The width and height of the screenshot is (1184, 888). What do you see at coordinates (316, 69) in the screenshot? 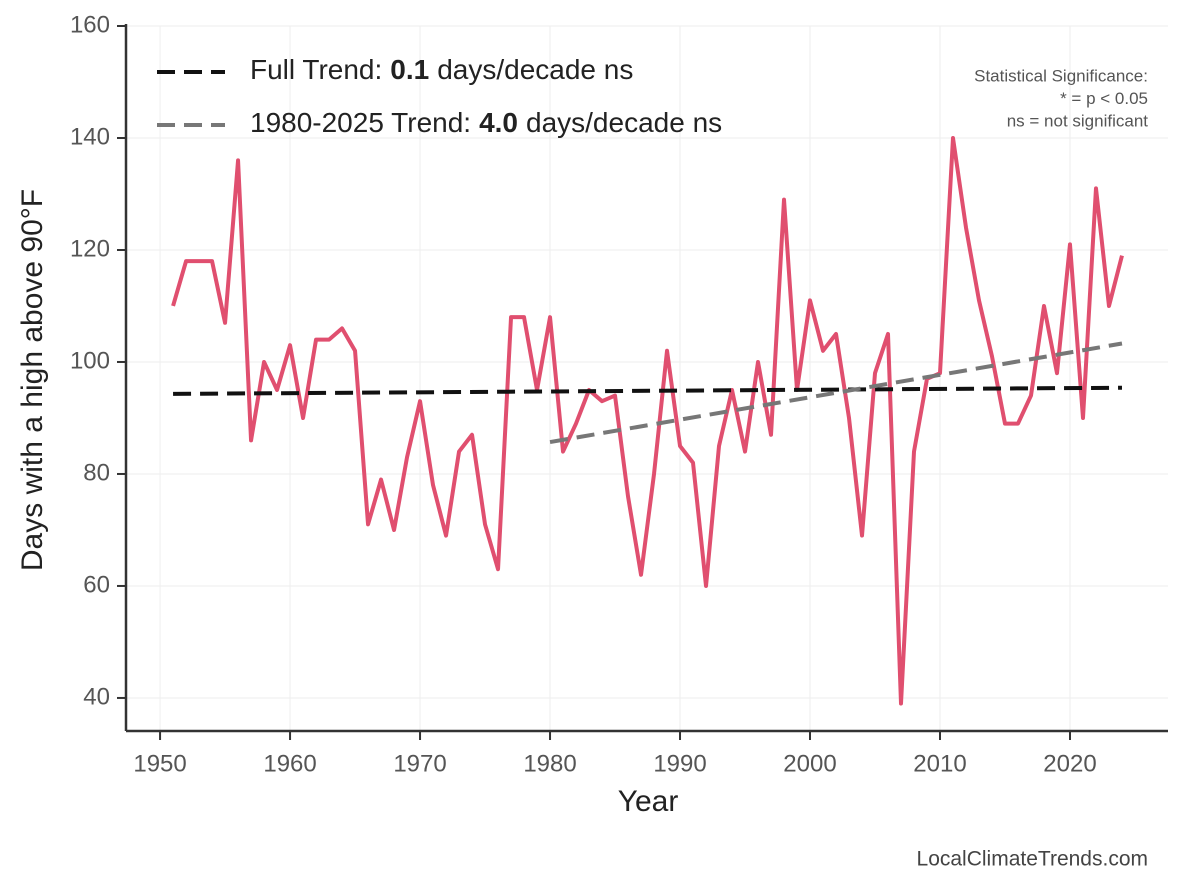
I see `legend-text: Full Trend:` at bounding box center [316, 69].